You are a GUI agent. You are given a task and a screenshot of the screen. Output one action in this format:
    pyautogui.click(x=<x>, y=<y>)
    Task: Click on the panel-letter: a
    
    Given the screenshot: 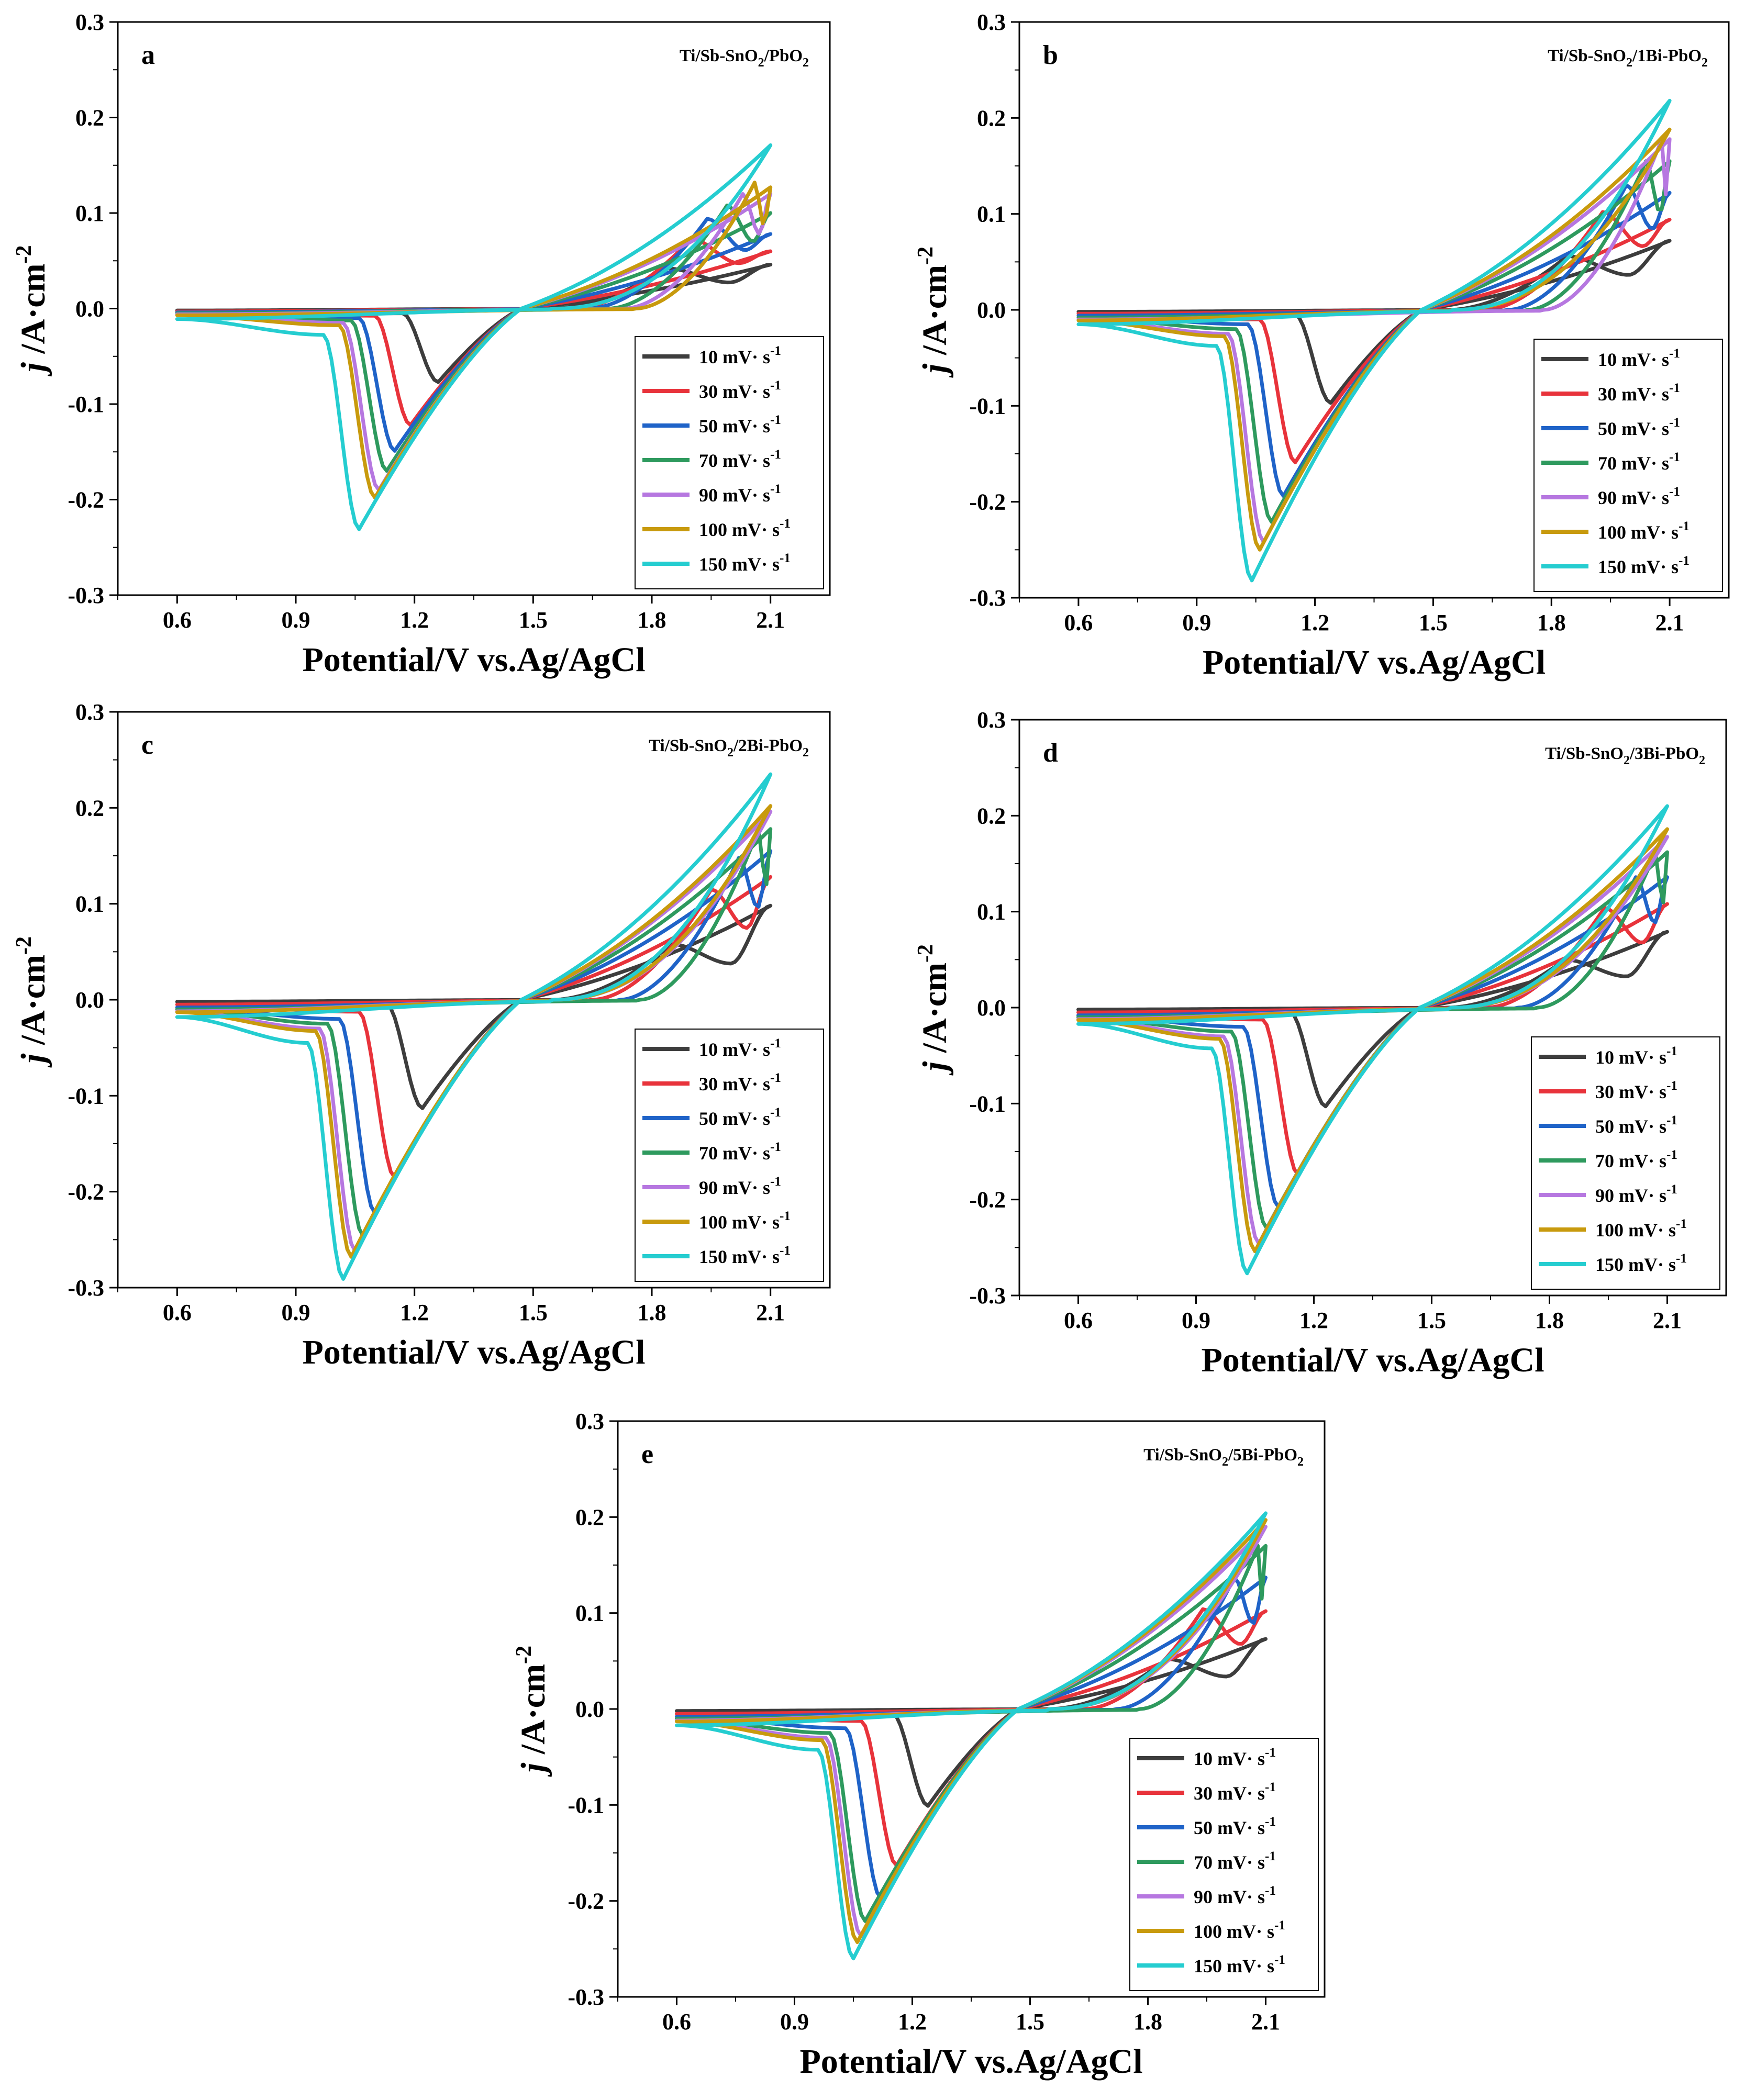 What is the action you would take?
    pyautogui.click(x=148, y=55)
    